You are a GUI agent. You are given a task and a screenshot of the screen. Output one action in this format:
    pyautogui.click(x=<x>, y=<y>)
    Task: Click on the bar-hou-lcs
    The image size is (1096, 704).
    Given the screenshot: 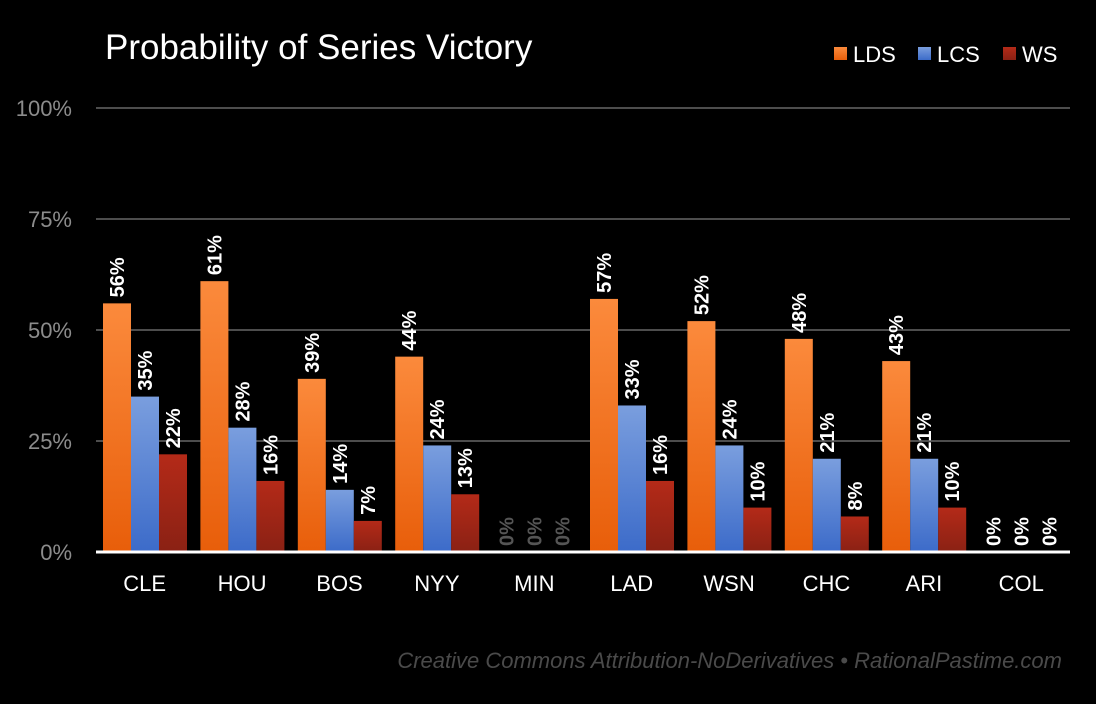 What is the action you would take?
    pyautogui.click(x=242, y=489)
    